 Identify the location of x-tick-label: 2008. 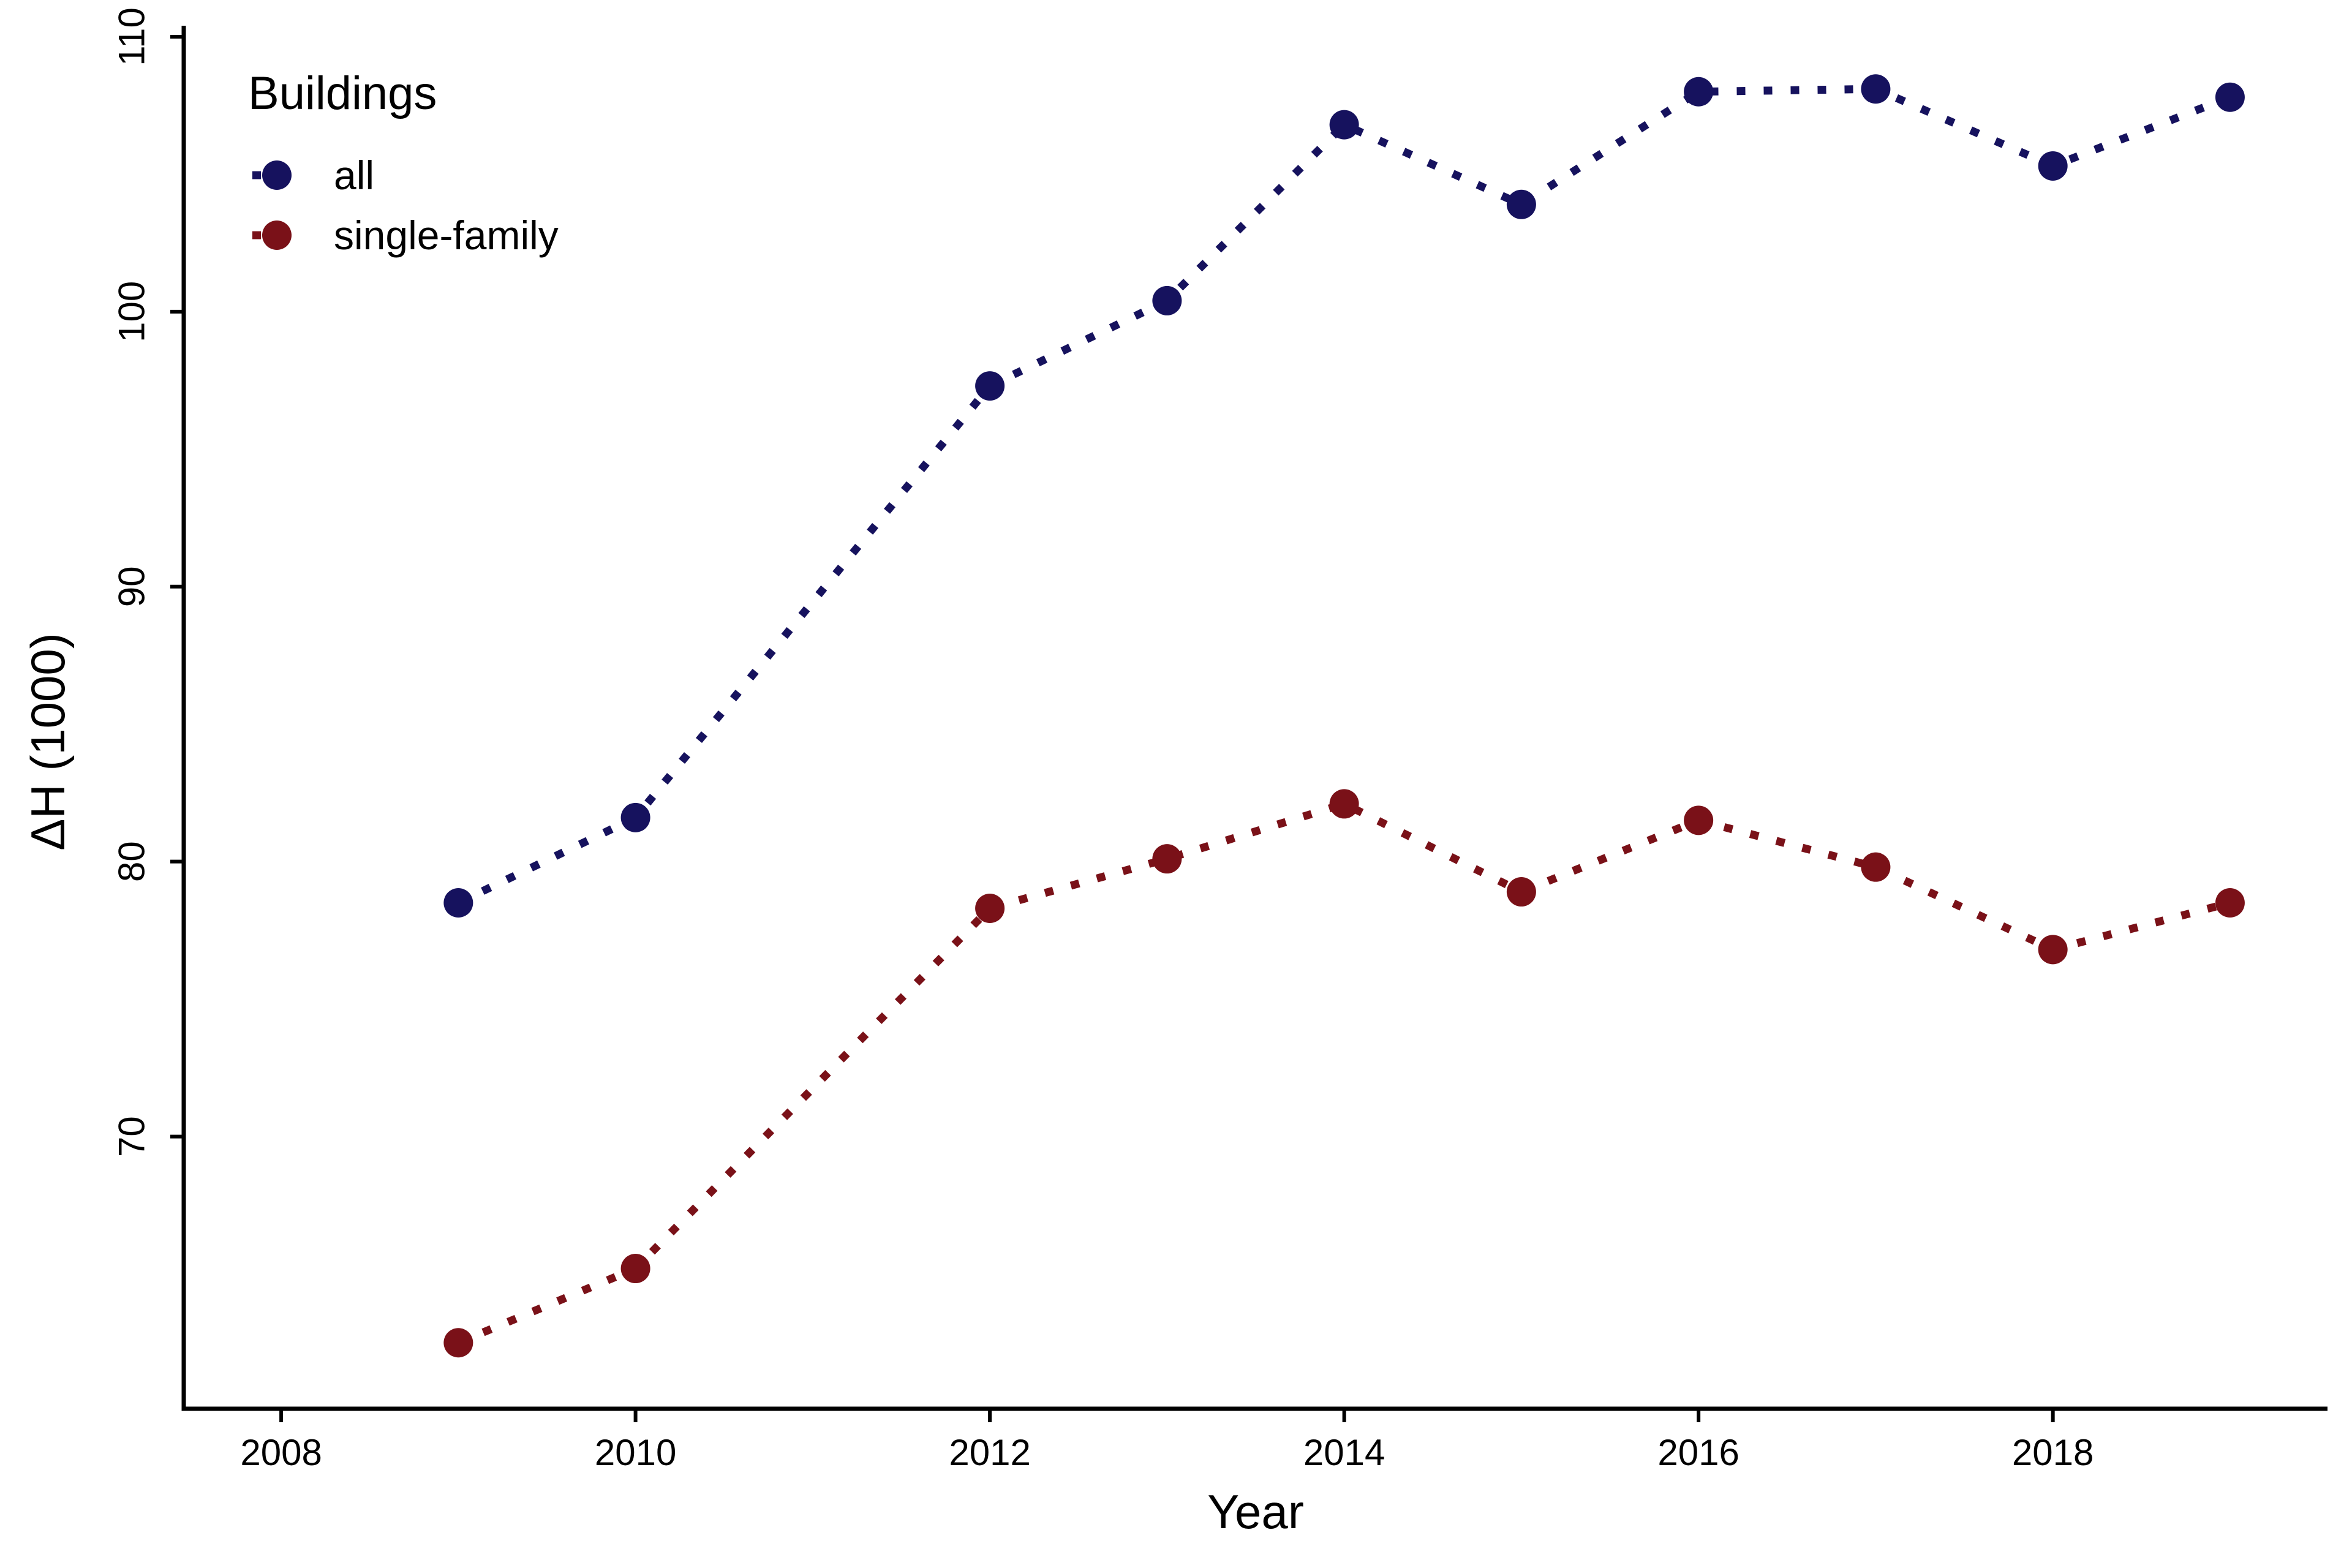
(281, 1453).